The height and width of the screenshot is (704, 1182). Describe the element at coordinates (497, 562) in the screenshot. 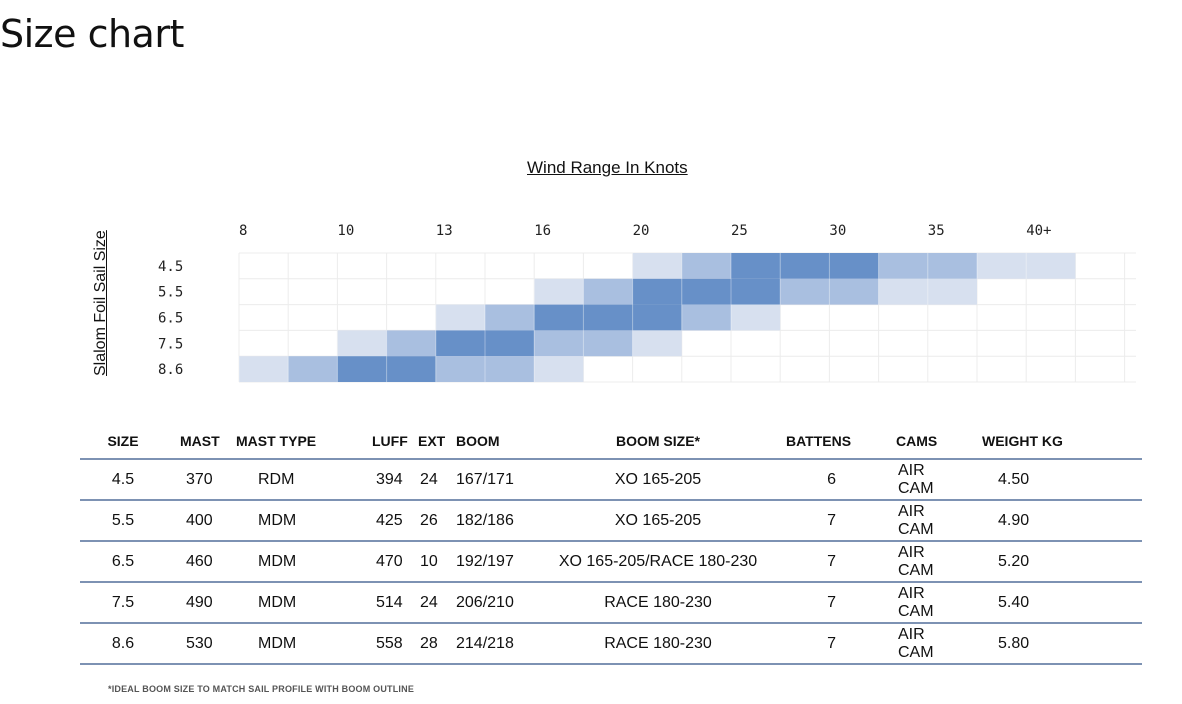

I see `cell-boom: 192/197` at that location.